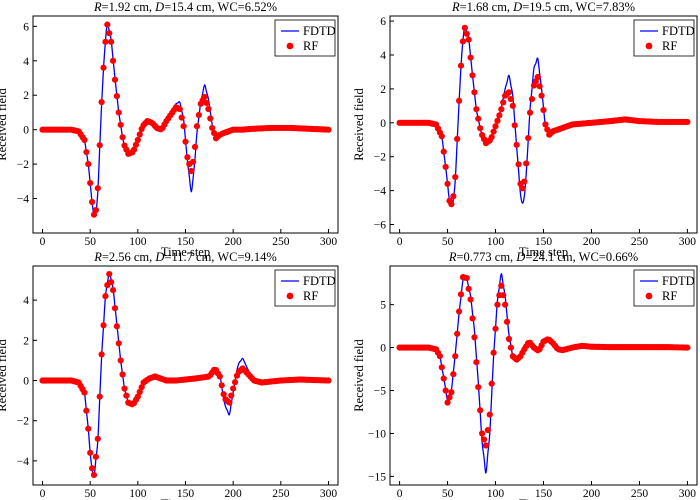  Describe the element at coordinates (448, 242) in the screenshot. I see `x-tick-label: 50` at that location.